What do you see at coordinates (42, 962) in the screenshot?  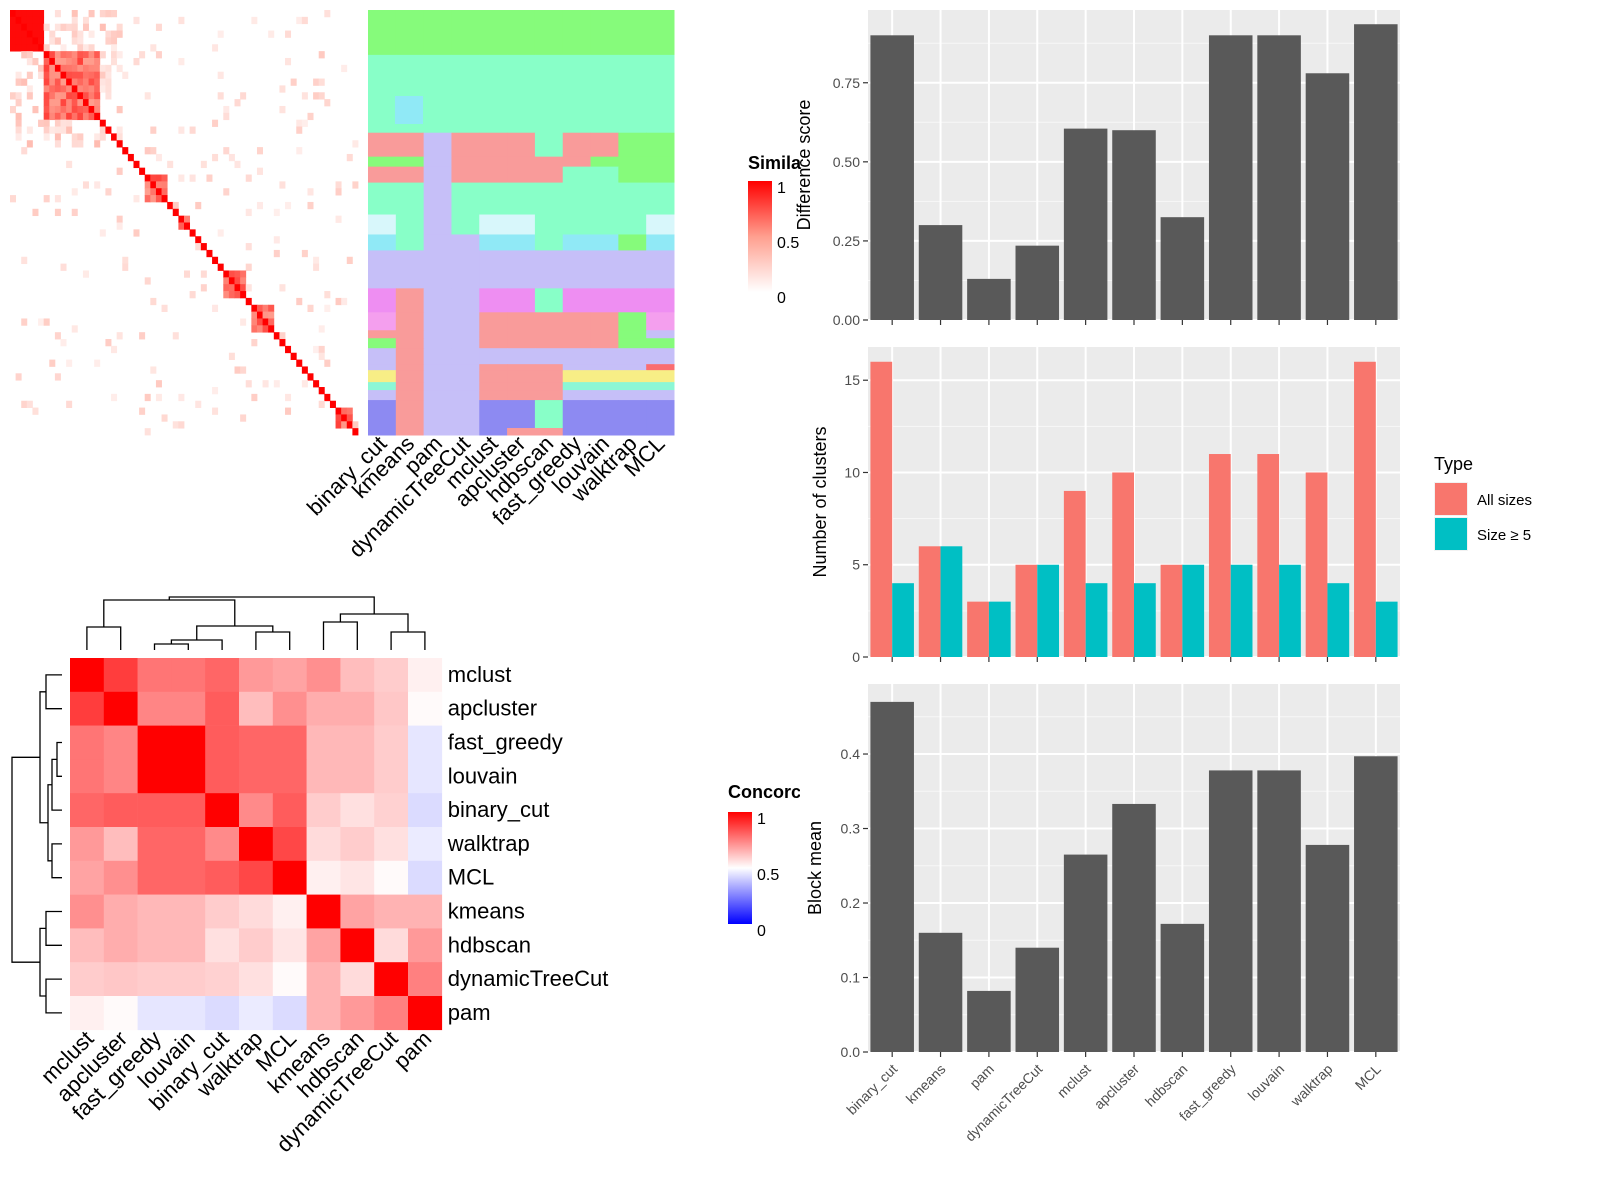 I see `dendrogram-link` at bounding box center [42, 962].